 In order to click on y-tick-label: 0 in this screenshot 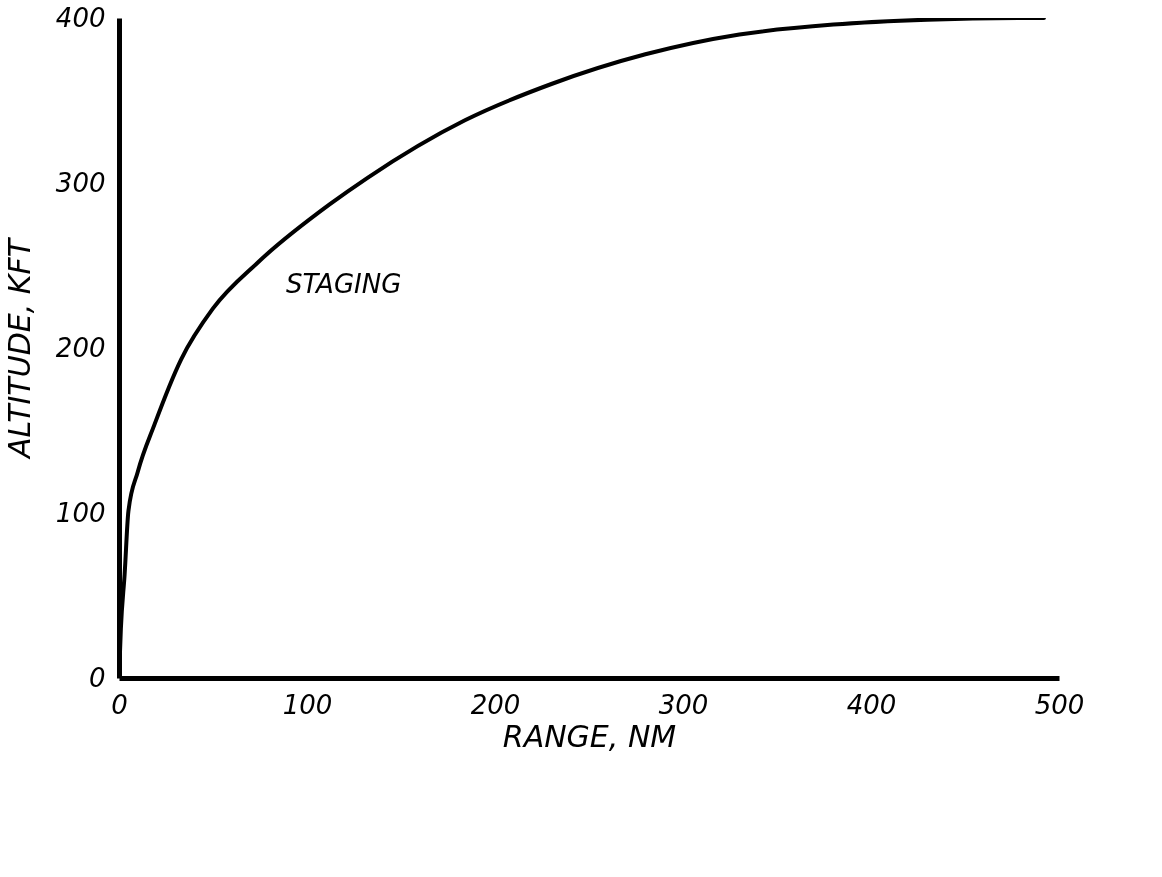, I will do `click(97, 677)`.